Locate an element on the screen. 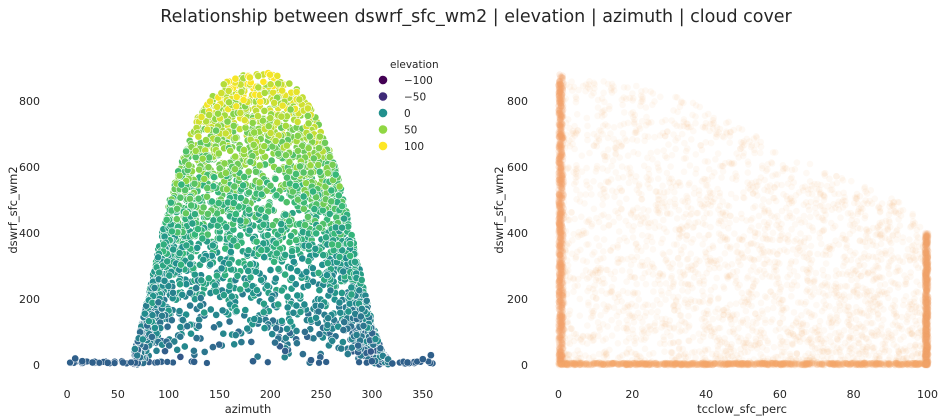 The width and height of the screenshot is (952, 420). x-axis-ticks: 0 50 100 150 200 250 300 350 is located at coordinates (249, 394).